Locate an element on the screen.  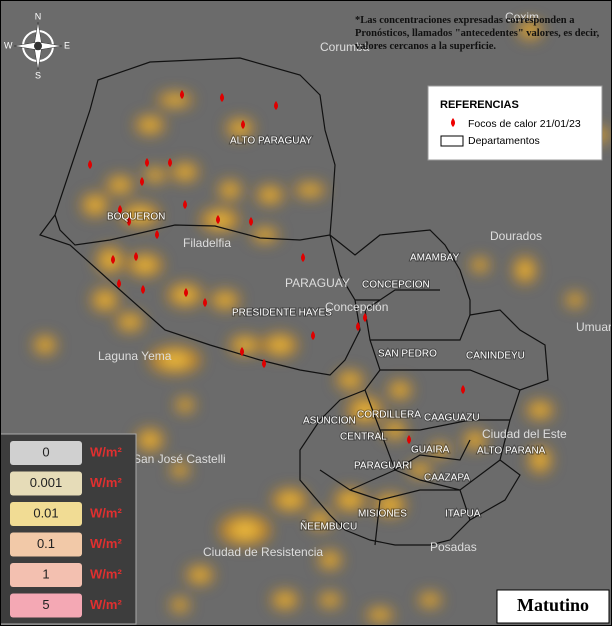
compass: N S E W is located at coordinates (37, 45).